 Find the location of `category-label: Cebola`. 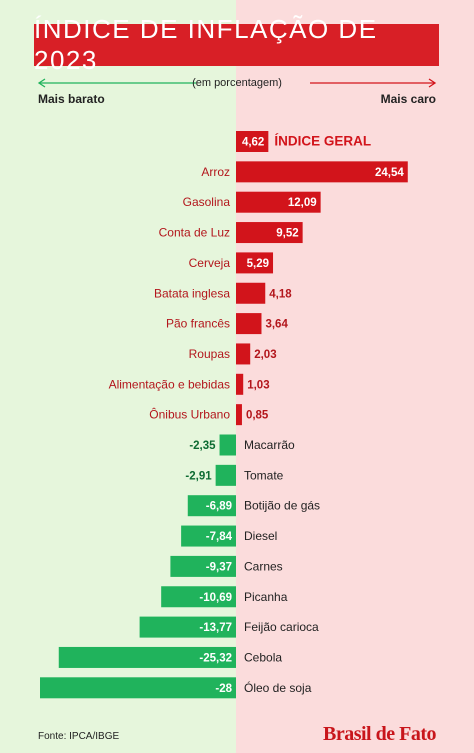

category-label: Cebola is located at coordinates (263, 657).